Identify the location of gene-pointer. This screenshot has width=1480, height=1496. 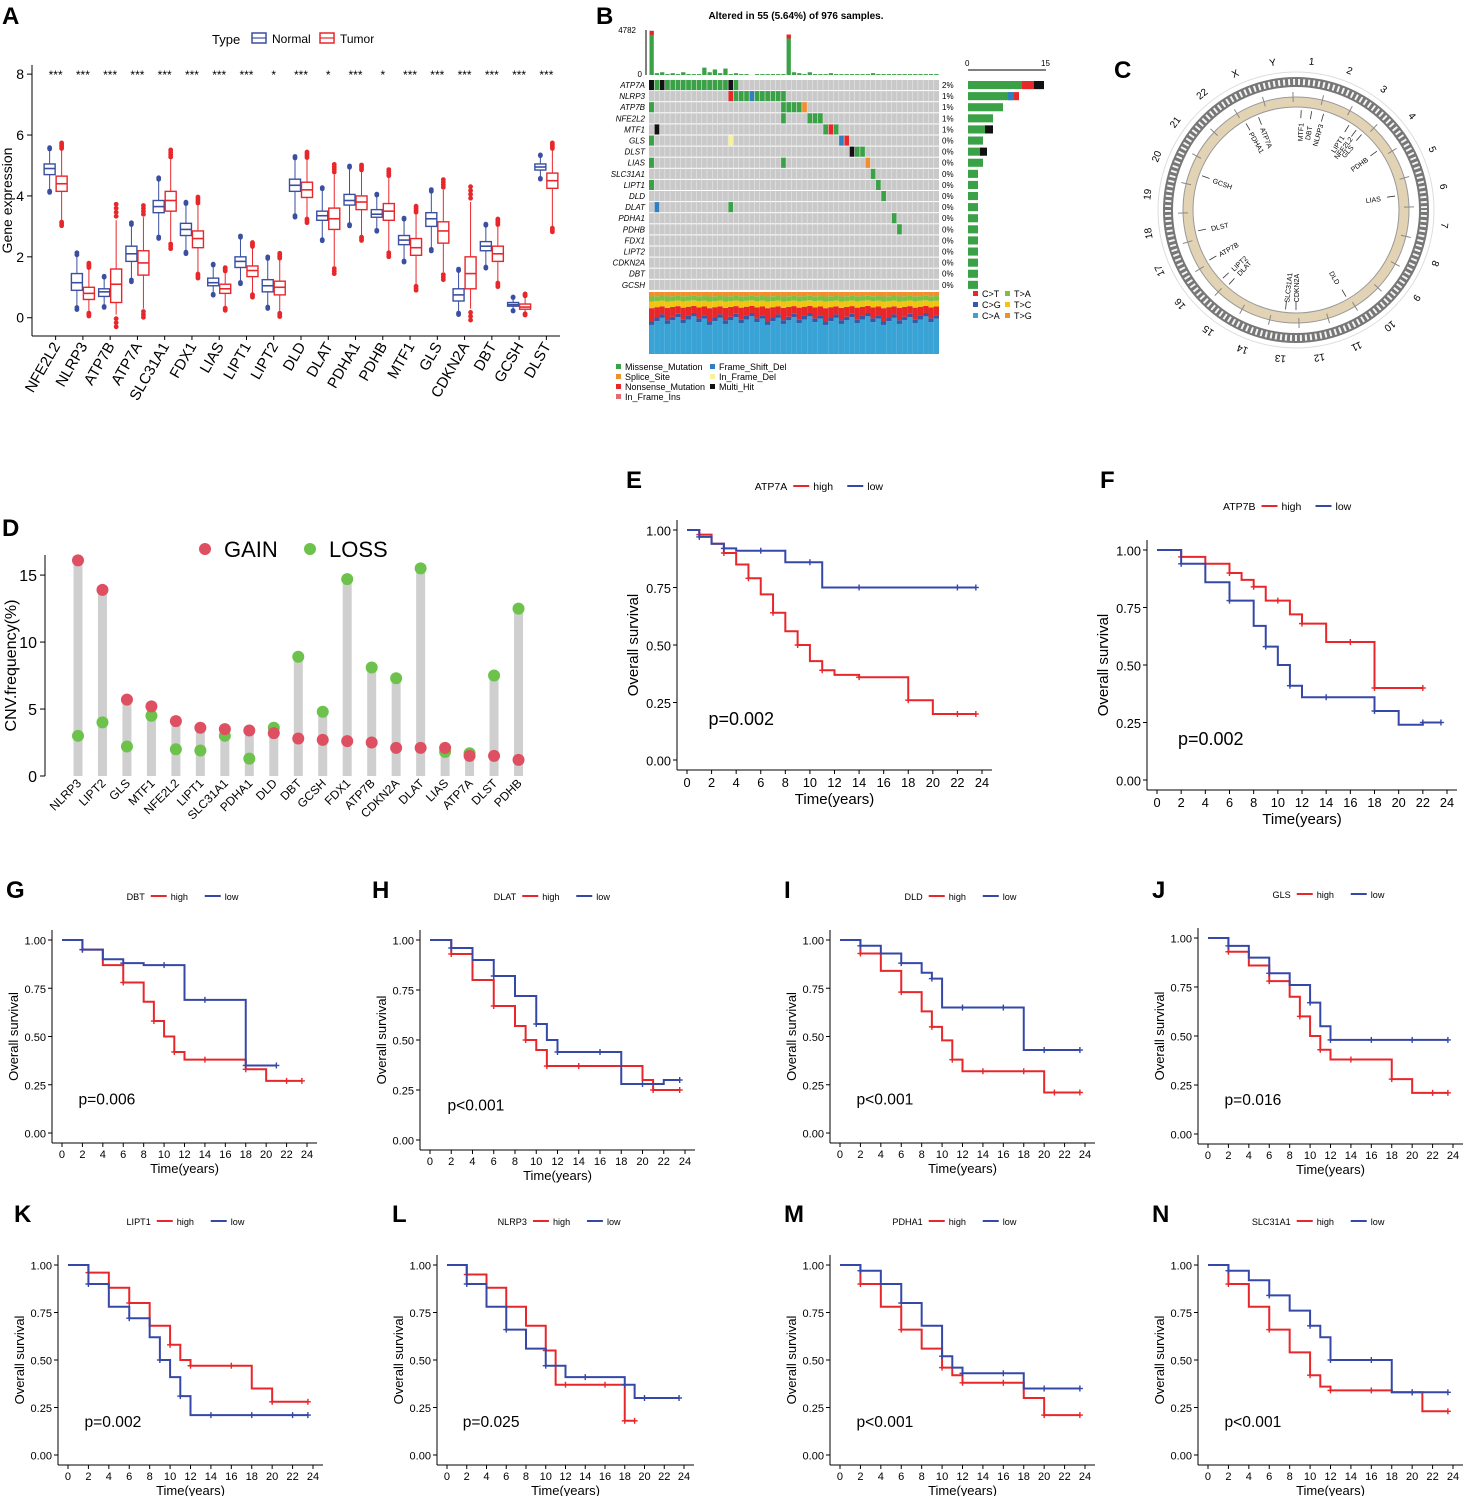
(1260, 121).